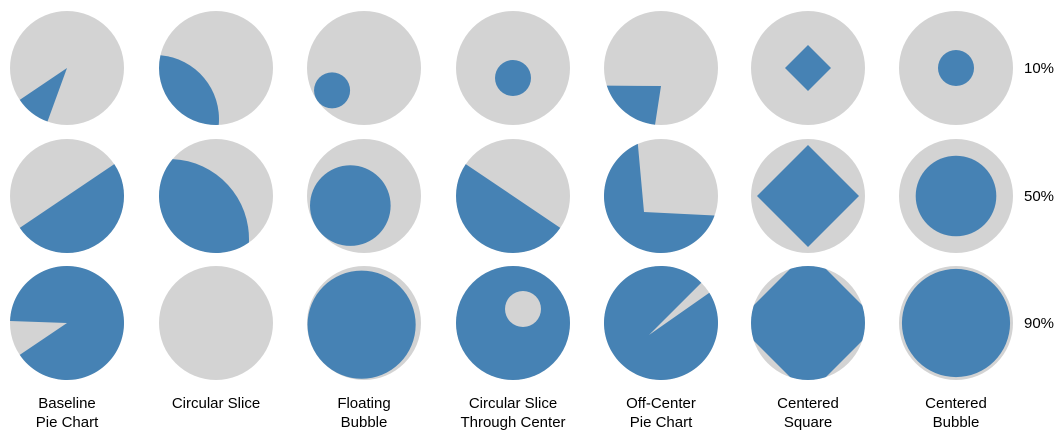 Image resolution: width=1062 pixels, height=434 pixels. I want to click on column-label-centered-square-line-2: Square, so click(808, 422).